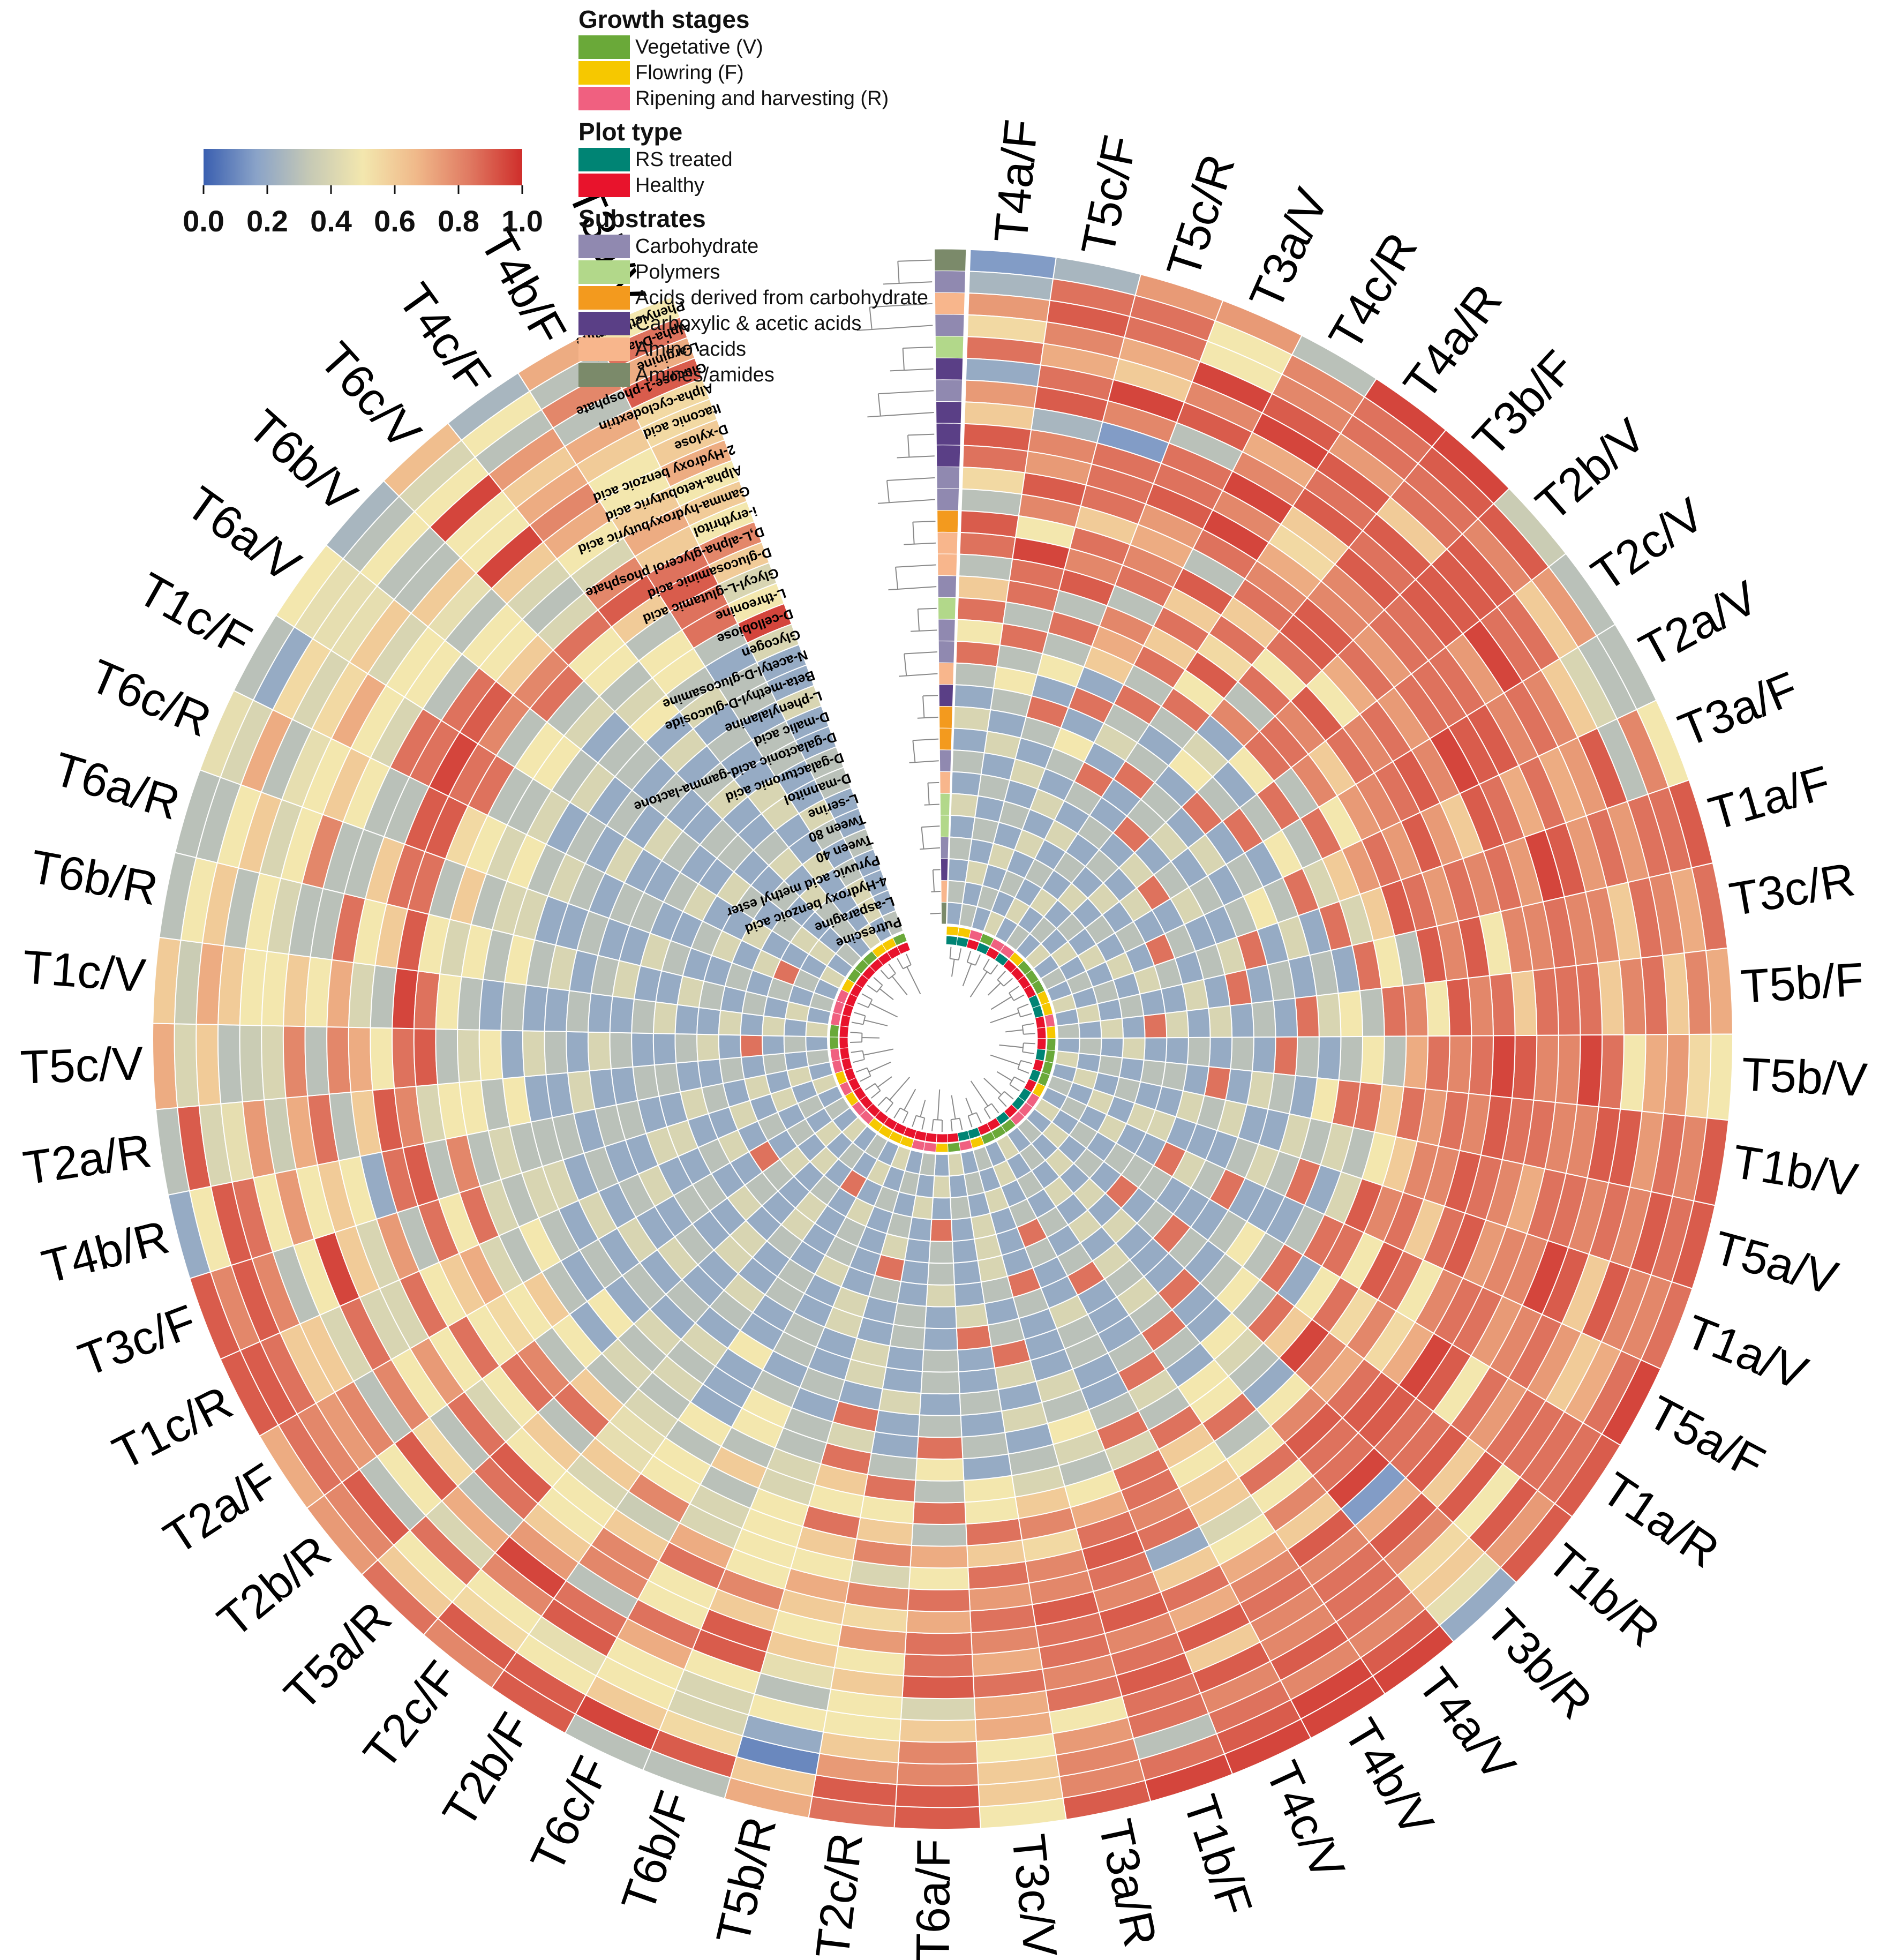 The height and width of the screenshot is (1960, 1887). I want to click on sample-label: T2c/R, so click(839, 1895).